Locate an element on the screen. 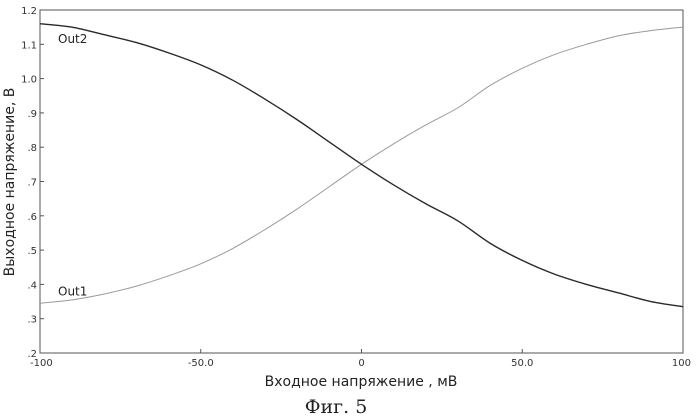 This screenshot has height=420, width=698. y-axis-title: Выходное напряжение, В is located at coordinates (10, 182).